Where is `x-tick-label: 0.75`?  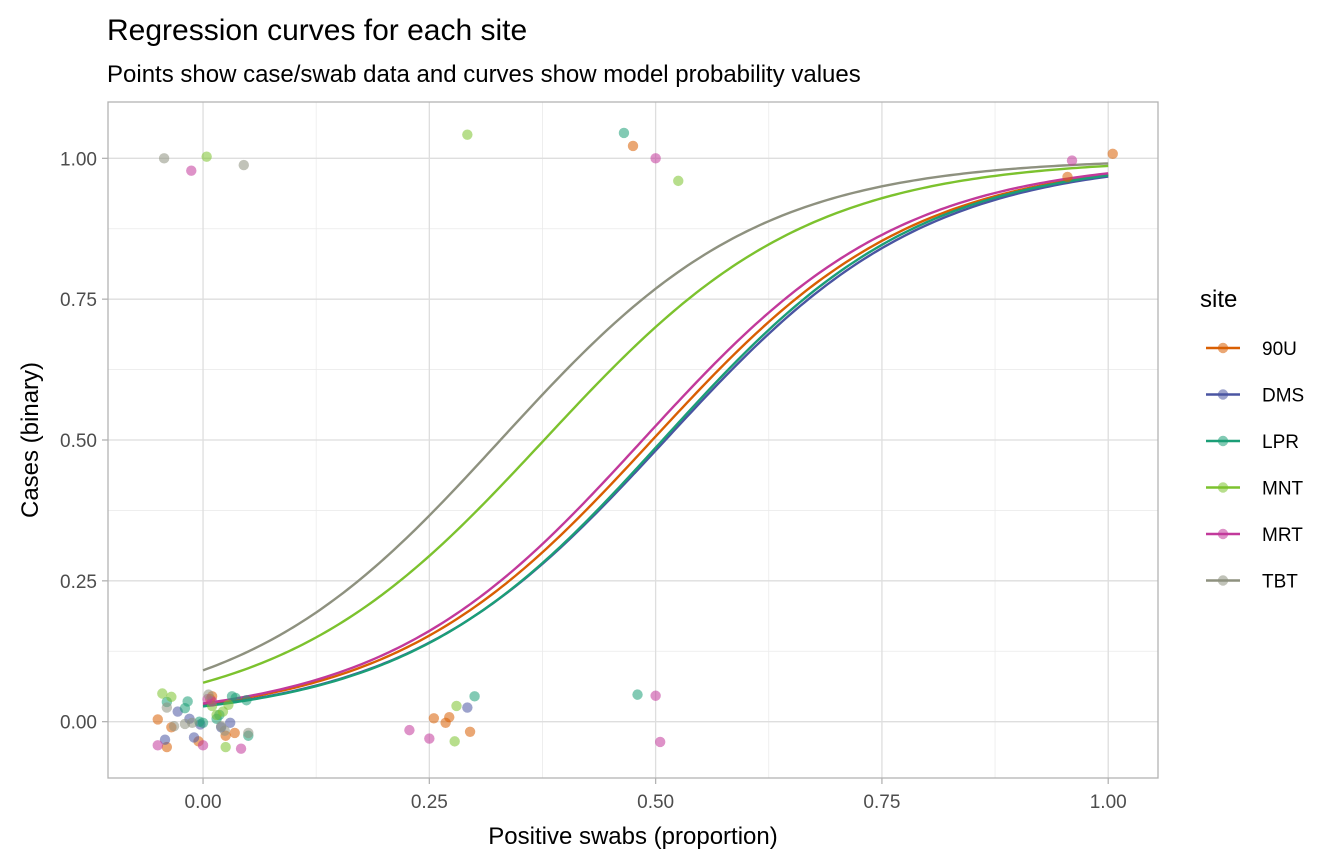 x-tick-label: 0.75 is located at coordinates (881, 802).